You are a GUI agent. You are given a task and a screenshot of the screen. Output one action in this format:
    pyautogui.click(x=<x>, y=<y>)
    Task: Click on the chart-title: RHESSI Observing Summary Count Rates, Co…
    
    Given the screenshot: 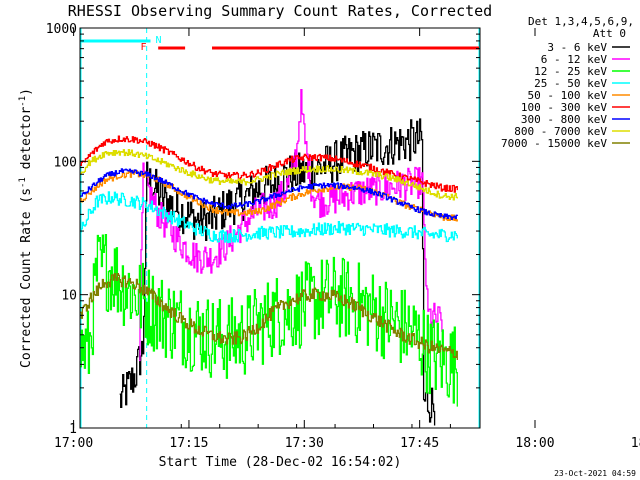 What is the action you would take?
    pyautogui.click(x=280, y=11)
    